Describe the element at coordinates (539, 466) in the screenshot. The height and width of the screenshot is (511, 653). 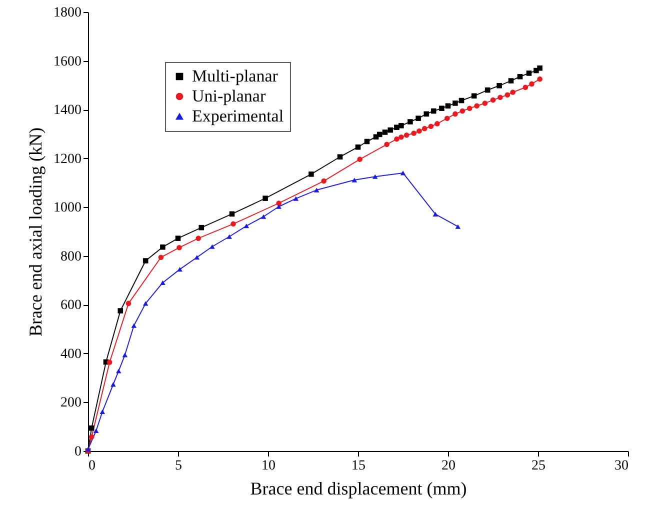
I see `x-tick-label: 25` at that location.